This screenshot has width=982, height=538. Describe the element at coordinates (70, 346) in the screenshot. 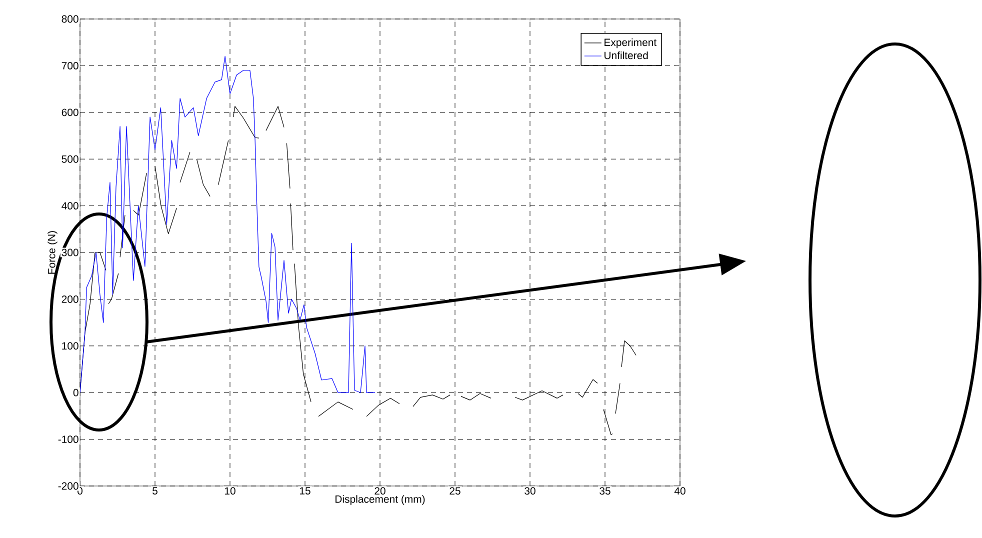

I see `y-tick-label: 100` at that location.